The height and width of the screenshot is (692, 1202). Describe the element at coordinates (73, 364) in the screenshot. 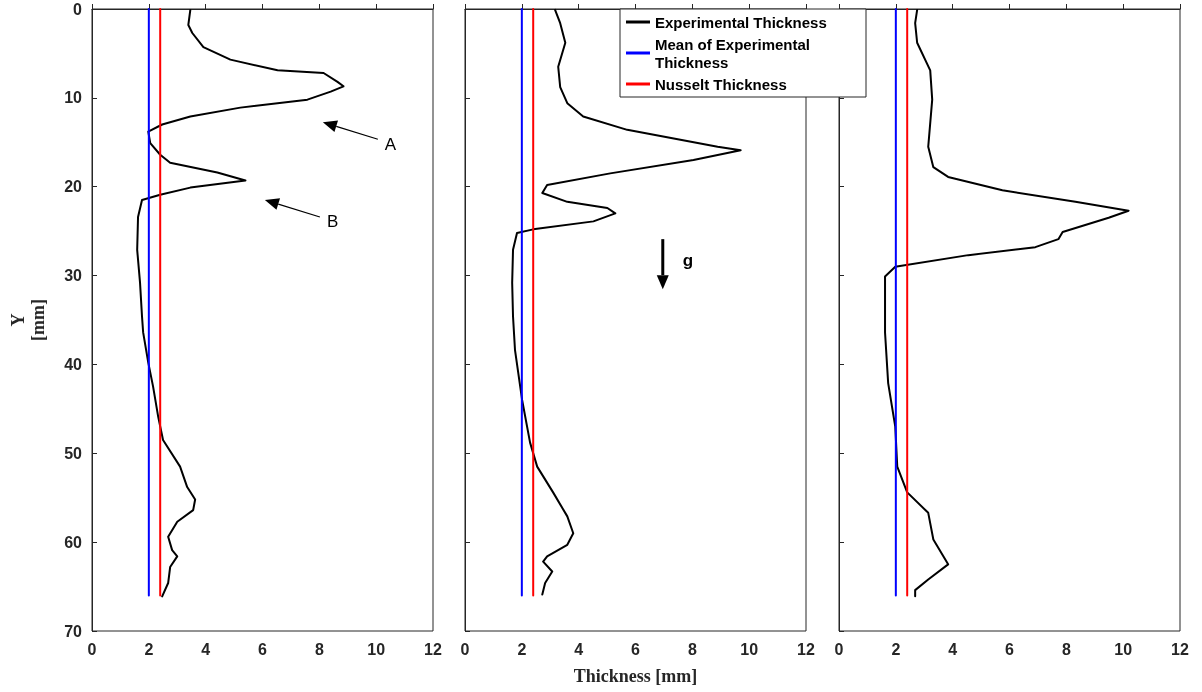

I see `y-tick-label: 40` at that location.